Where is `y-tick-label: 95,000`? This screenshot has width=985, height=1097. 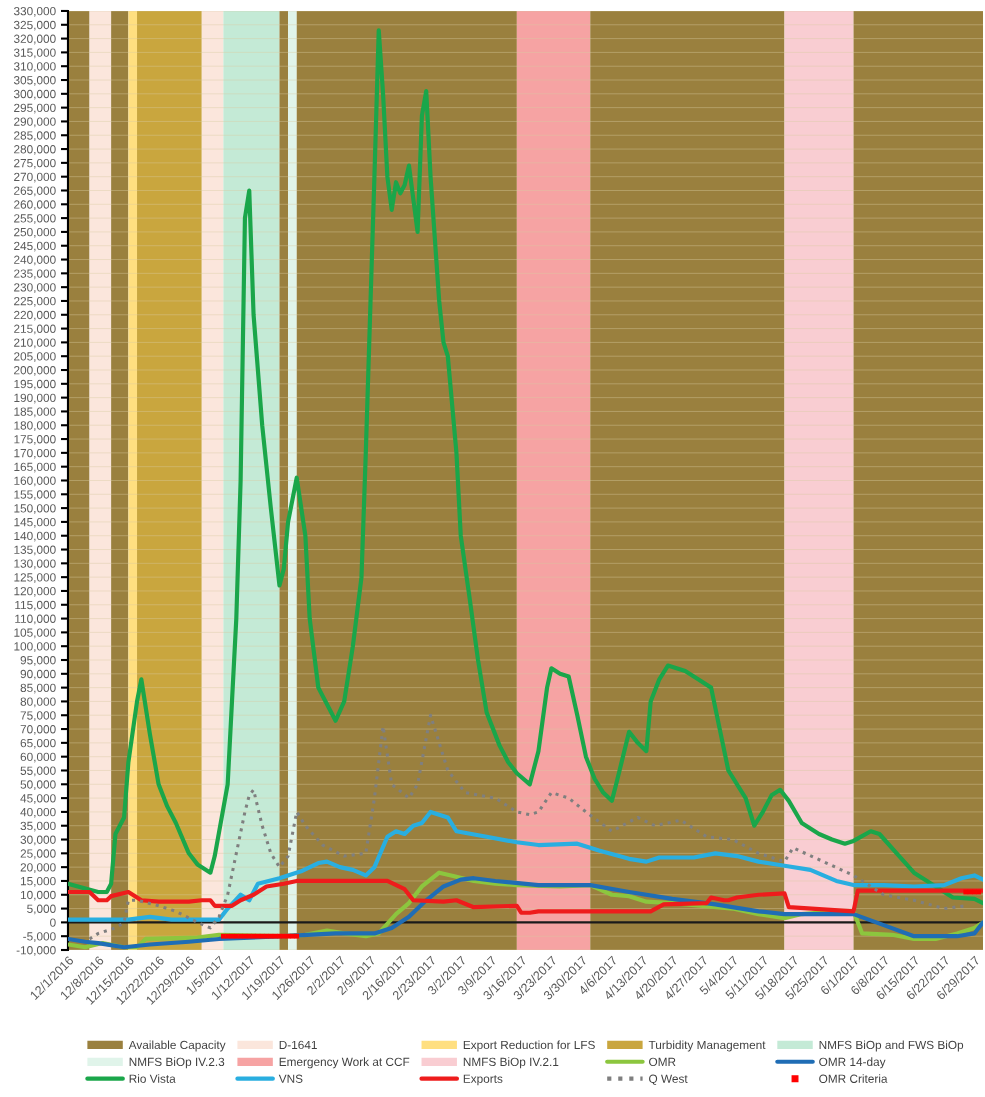 y-tick-label: 95,000 is located at coordinates (38, 661).